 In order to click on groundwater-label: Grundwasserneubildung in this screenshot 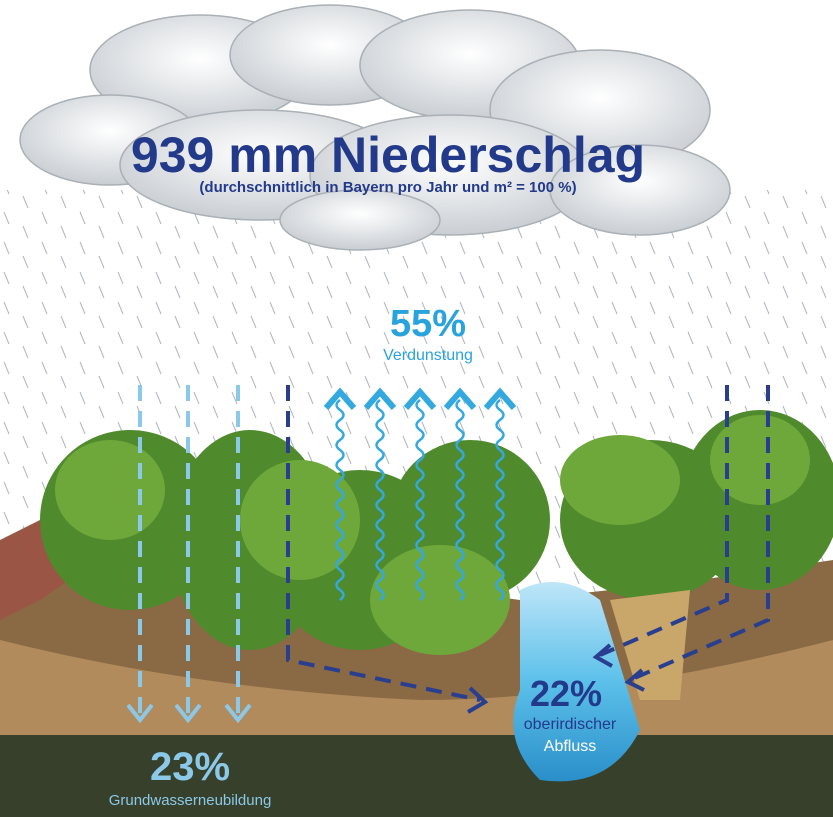, I will do `click(190, 800)`.